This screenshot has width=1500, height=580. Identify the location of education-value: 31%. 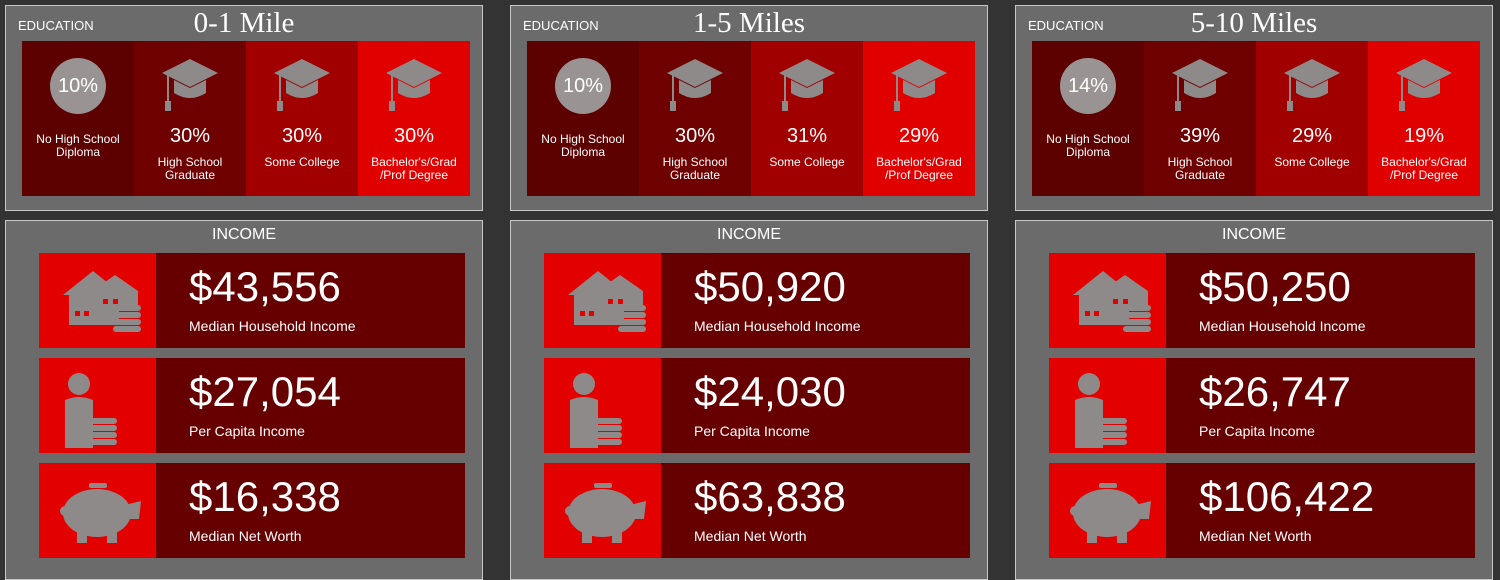
(807, 136).